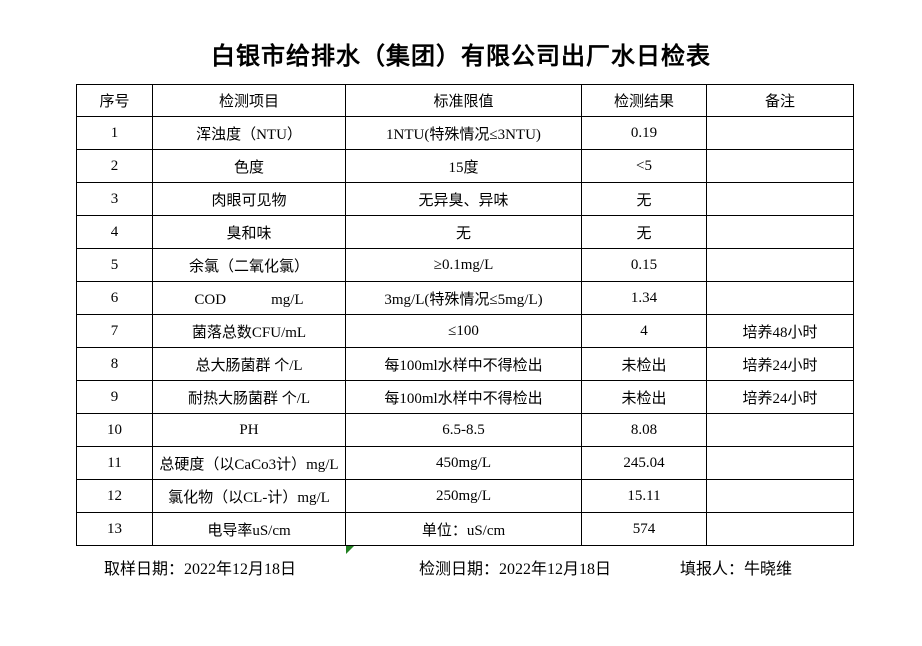  Describe the element at coordinates (249, 331) in the screenshot. I see `item-cell: 菌落总数CFU/mL` at that location.